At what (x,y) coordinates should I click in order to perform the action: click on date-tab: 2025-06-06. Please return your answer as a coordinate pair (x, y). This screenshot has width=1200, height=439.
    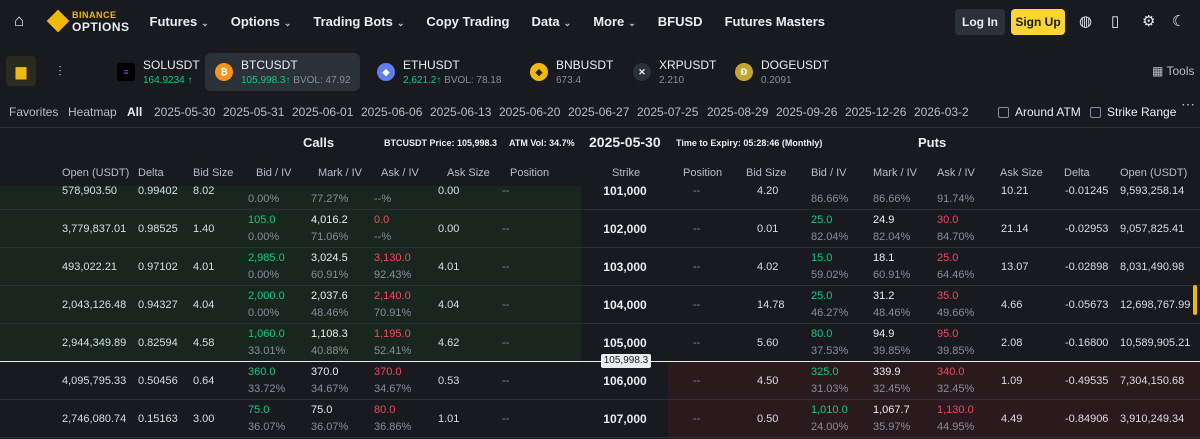
    Looking at the image, I should click on (392, 111).